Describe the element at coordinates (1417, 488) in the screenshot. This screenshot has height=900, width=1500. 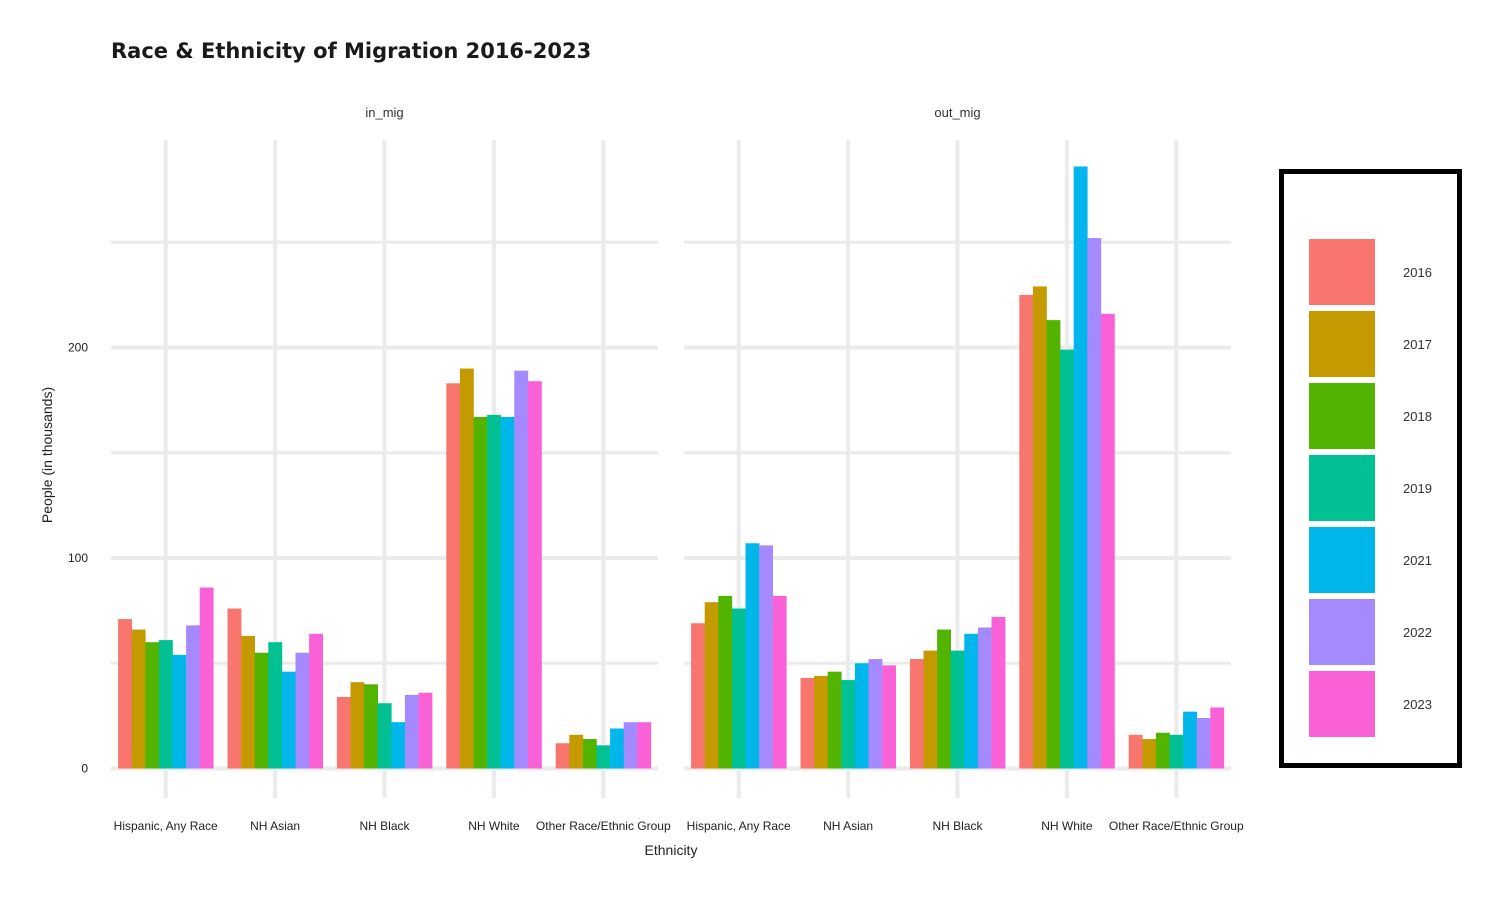
I see `legend-label: 2019` at that location.